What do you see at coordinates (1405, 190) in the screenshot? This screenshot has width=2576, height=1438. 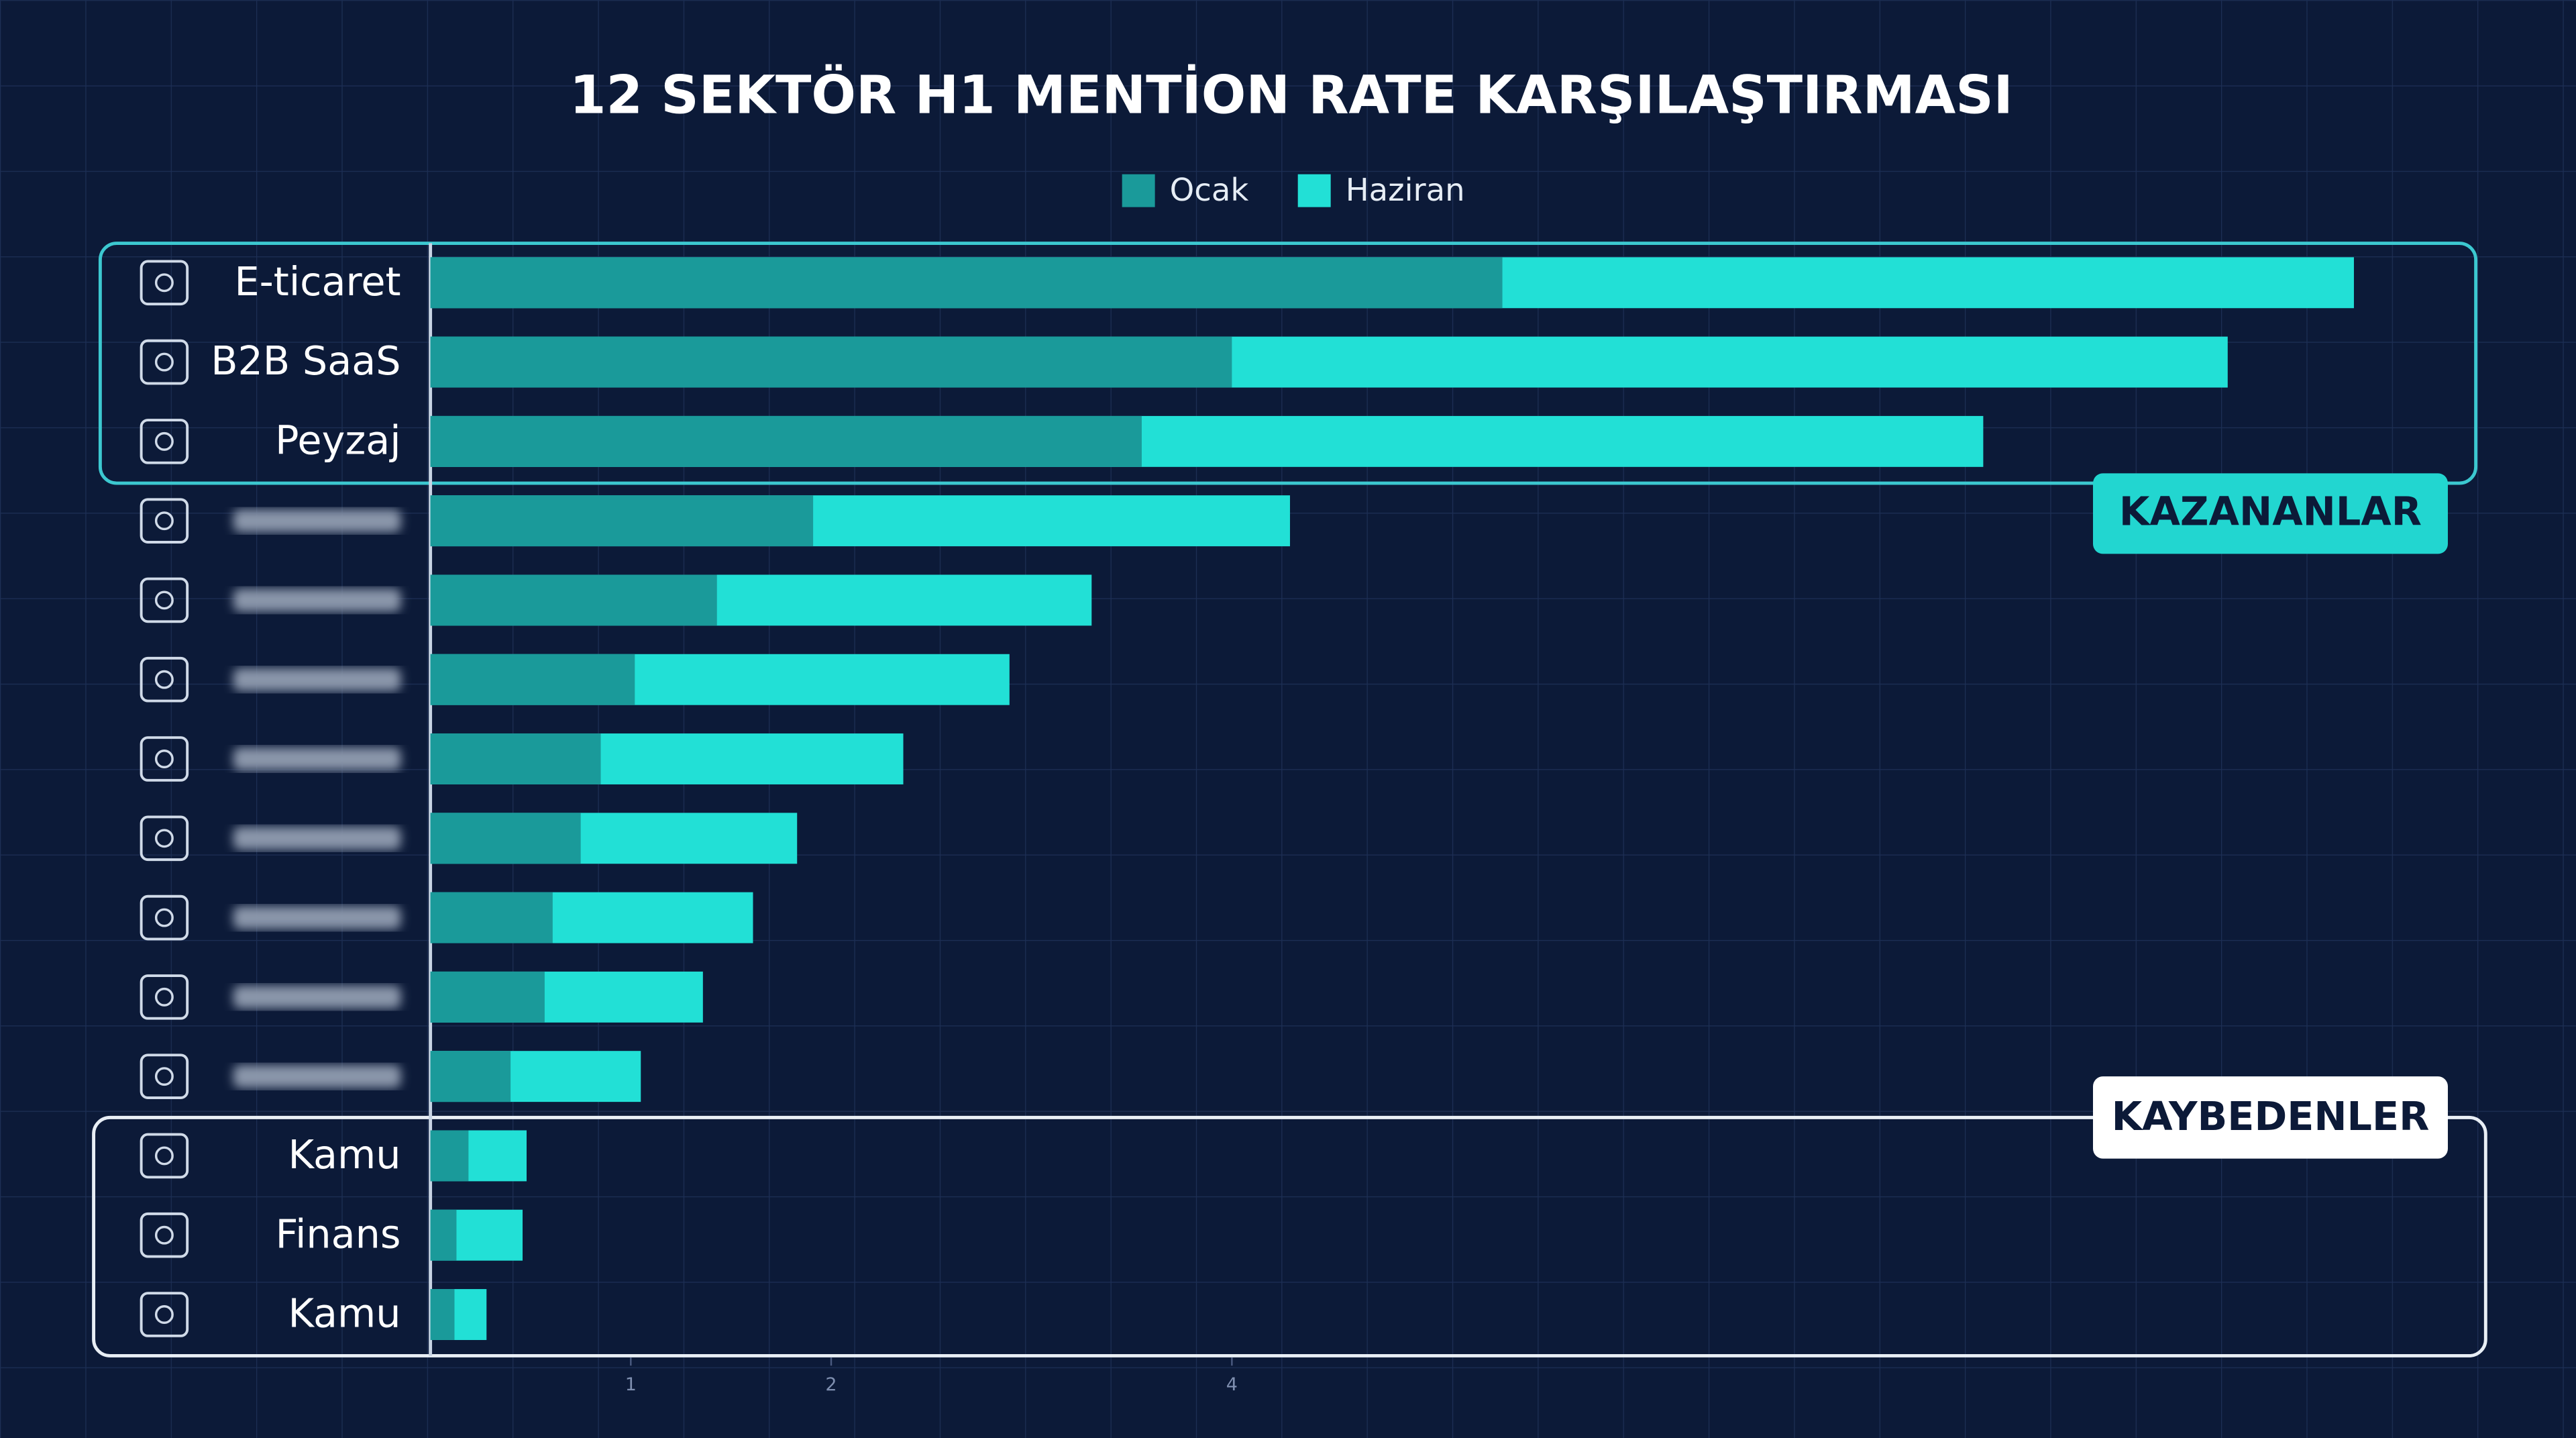 I see `legend-label: Haziran` at bounding box center [1405, 190].